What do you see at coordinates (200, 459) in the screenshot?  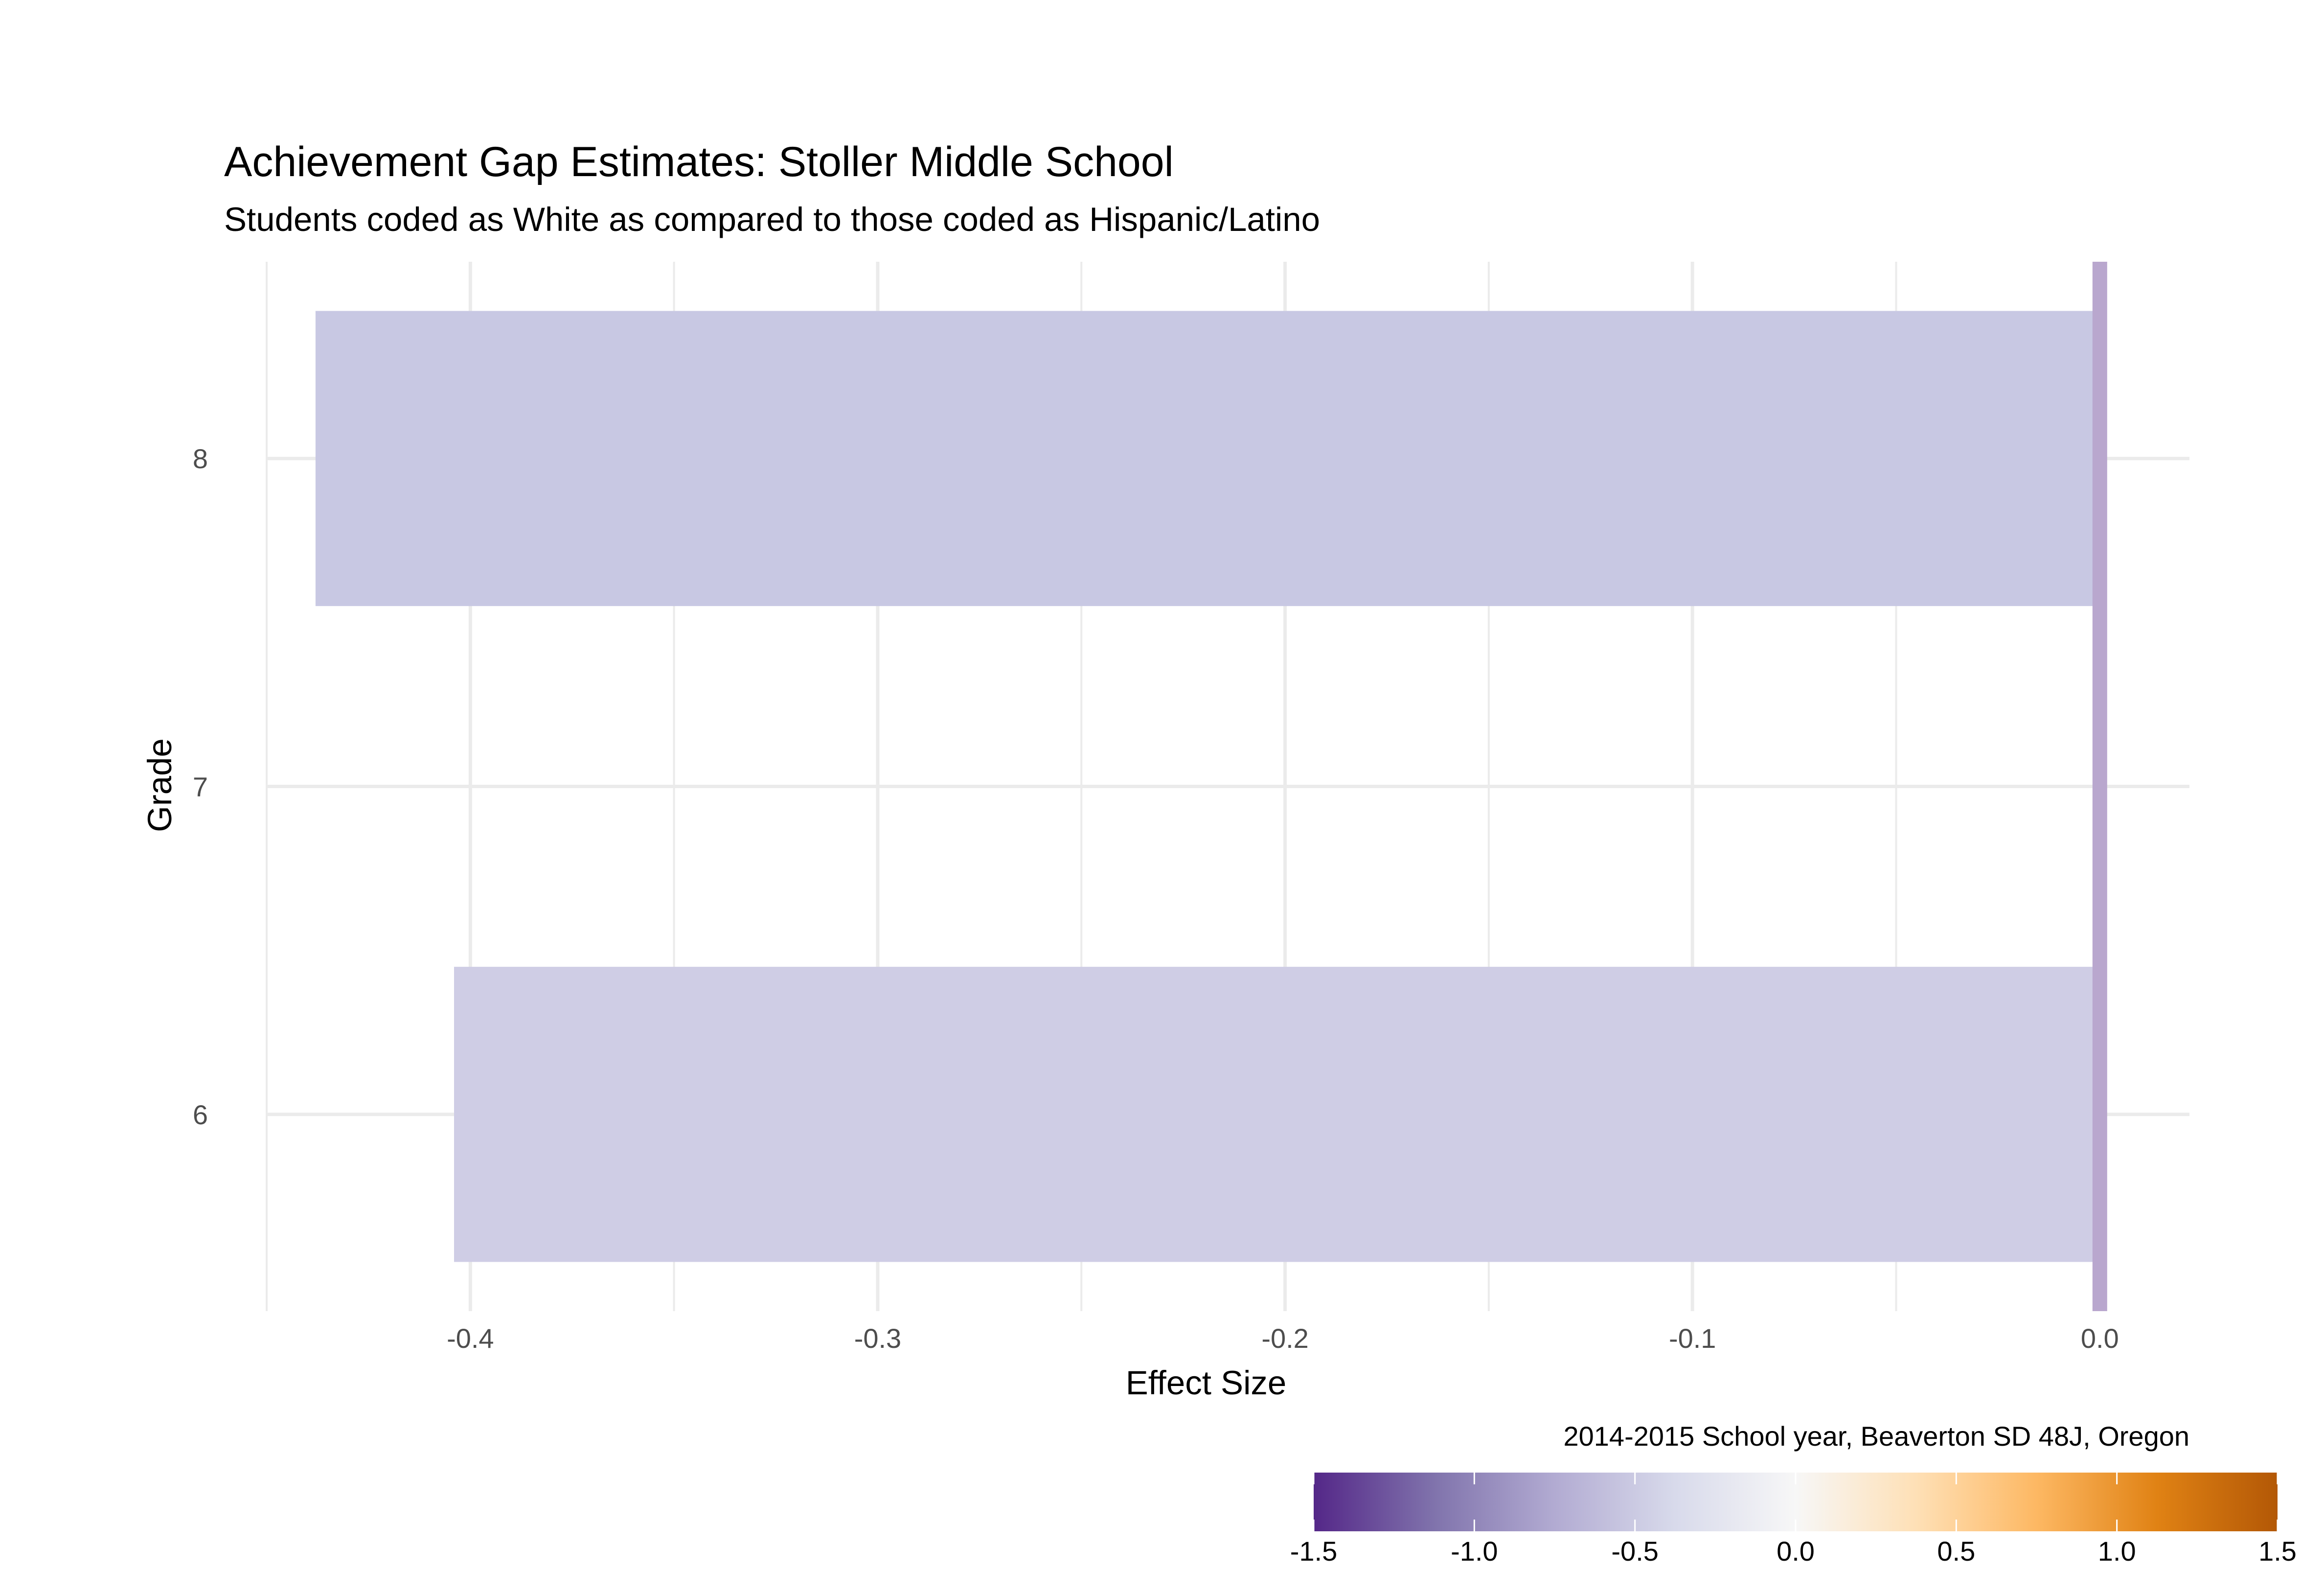 I see `y-tick-label: 8` at bounding box center [200, 459].